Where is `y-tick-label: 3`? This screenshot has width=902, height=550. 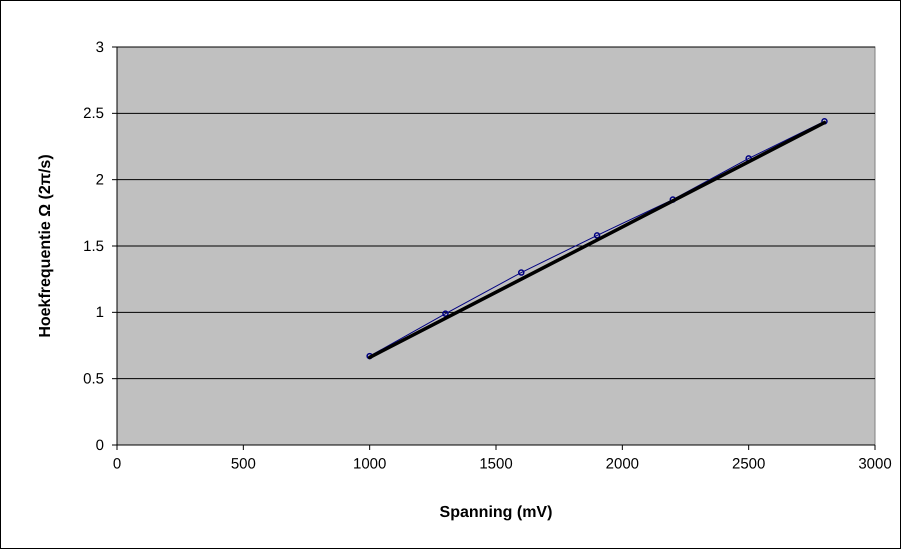 y-tick-label: 3 is located at coordinates (100, 47).